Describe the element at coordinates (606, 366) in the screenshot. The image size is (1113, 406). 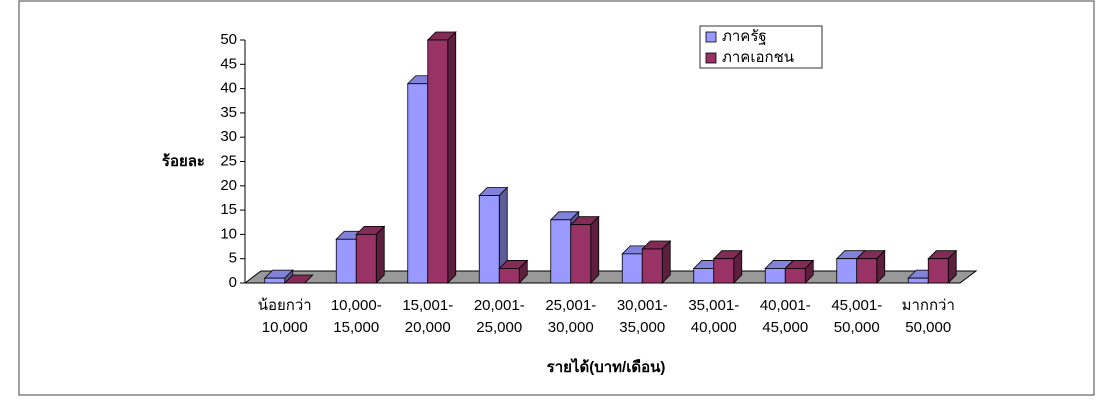
I see `x-axis-label: รายได้(บาท/เดือน)` at that location.